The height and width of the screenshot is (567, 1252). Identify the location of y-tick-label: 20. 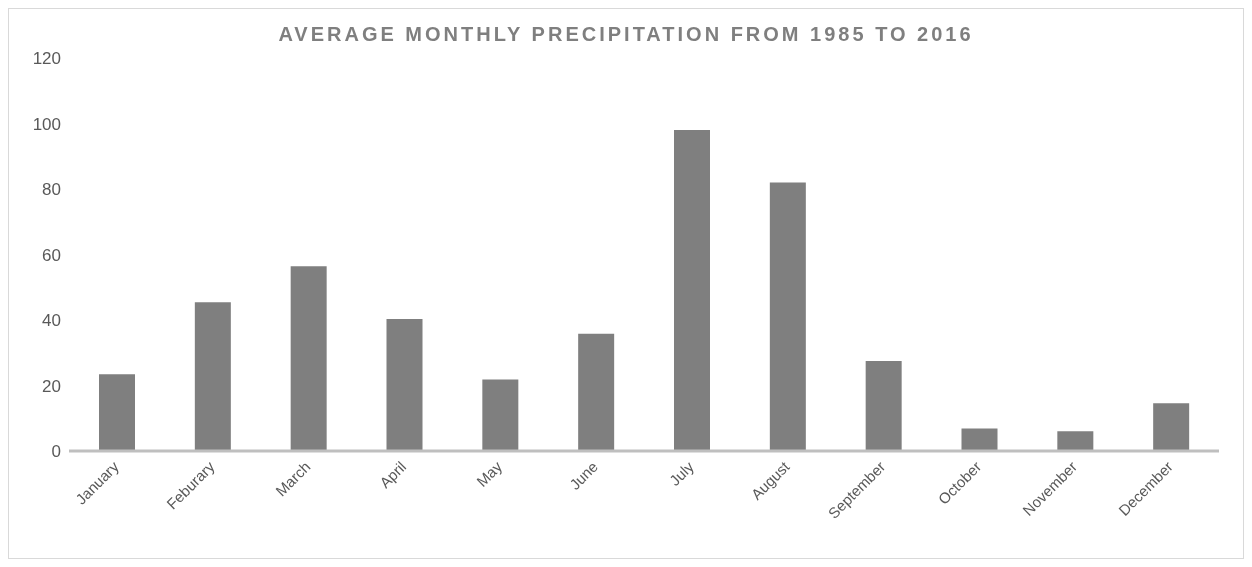
(51, 386).